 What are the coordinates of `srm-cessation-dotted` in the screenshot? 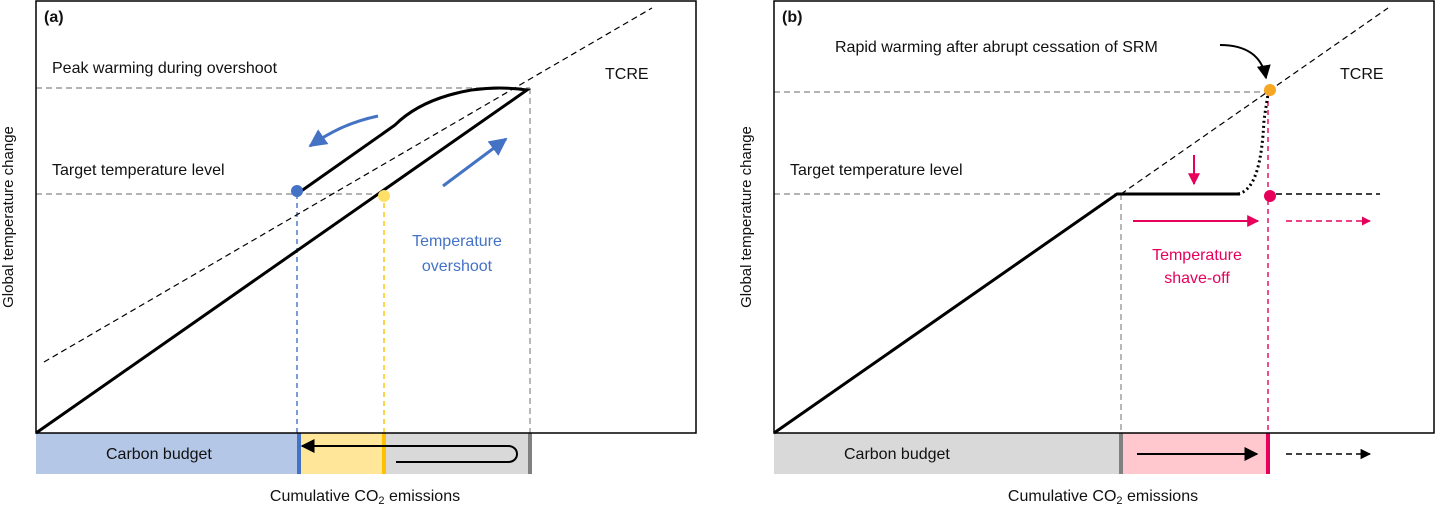 It's located at (1253, 144).